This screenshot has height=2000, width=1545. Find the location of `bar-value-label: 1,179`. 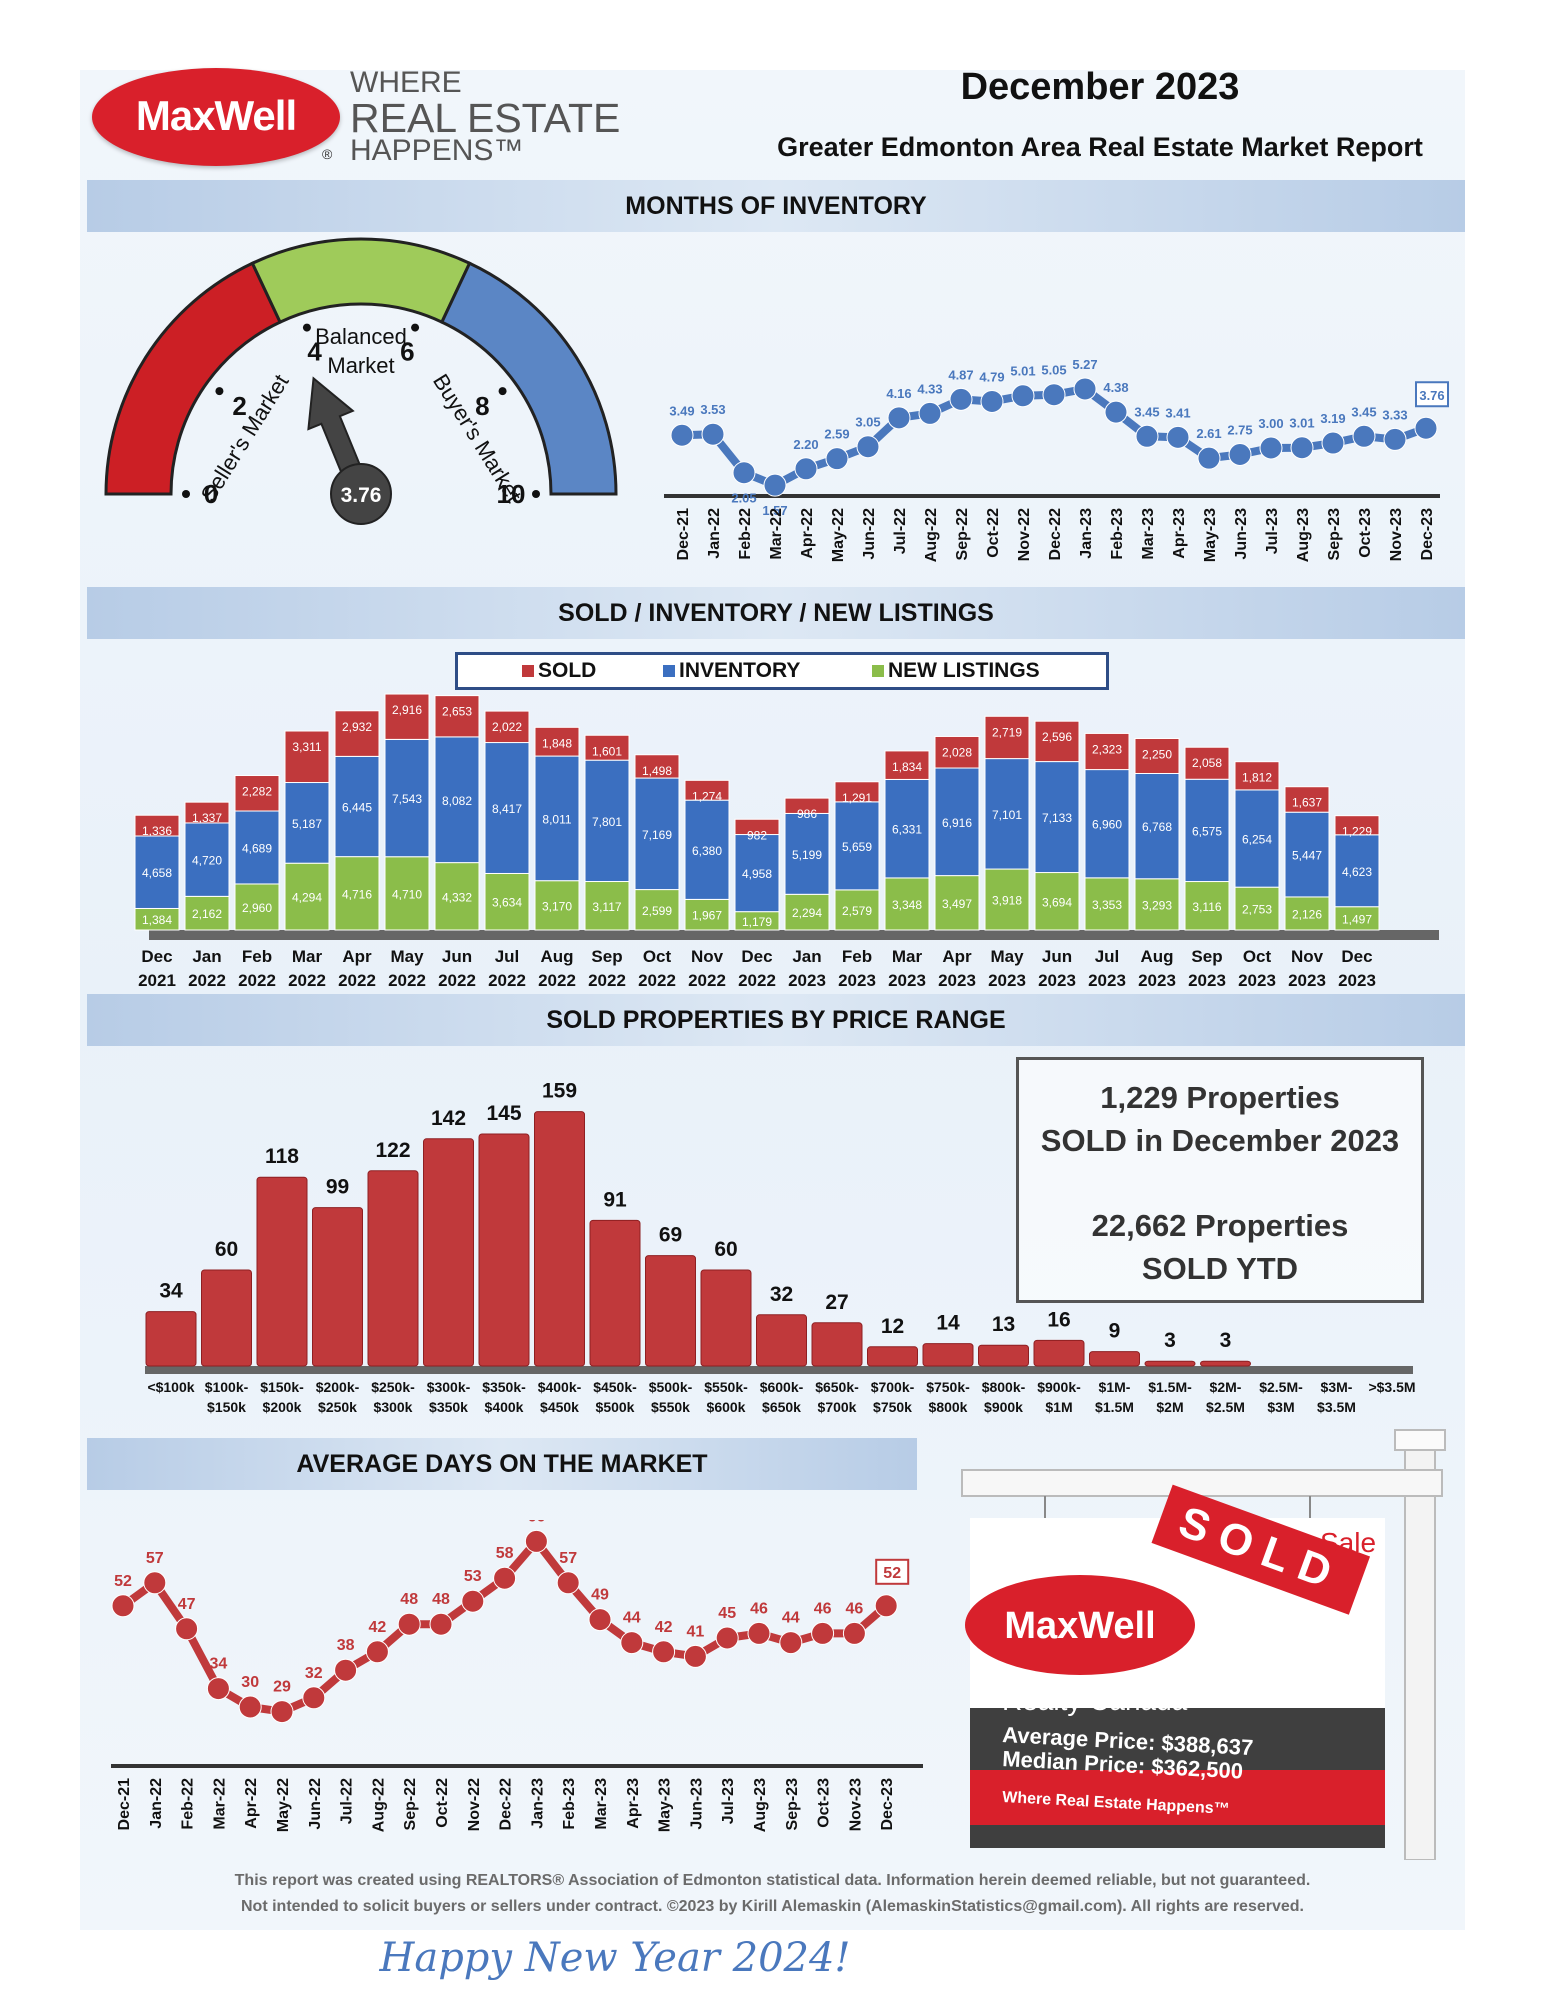

bar-value-label: 1,179 is located at coordinates (757, 922).